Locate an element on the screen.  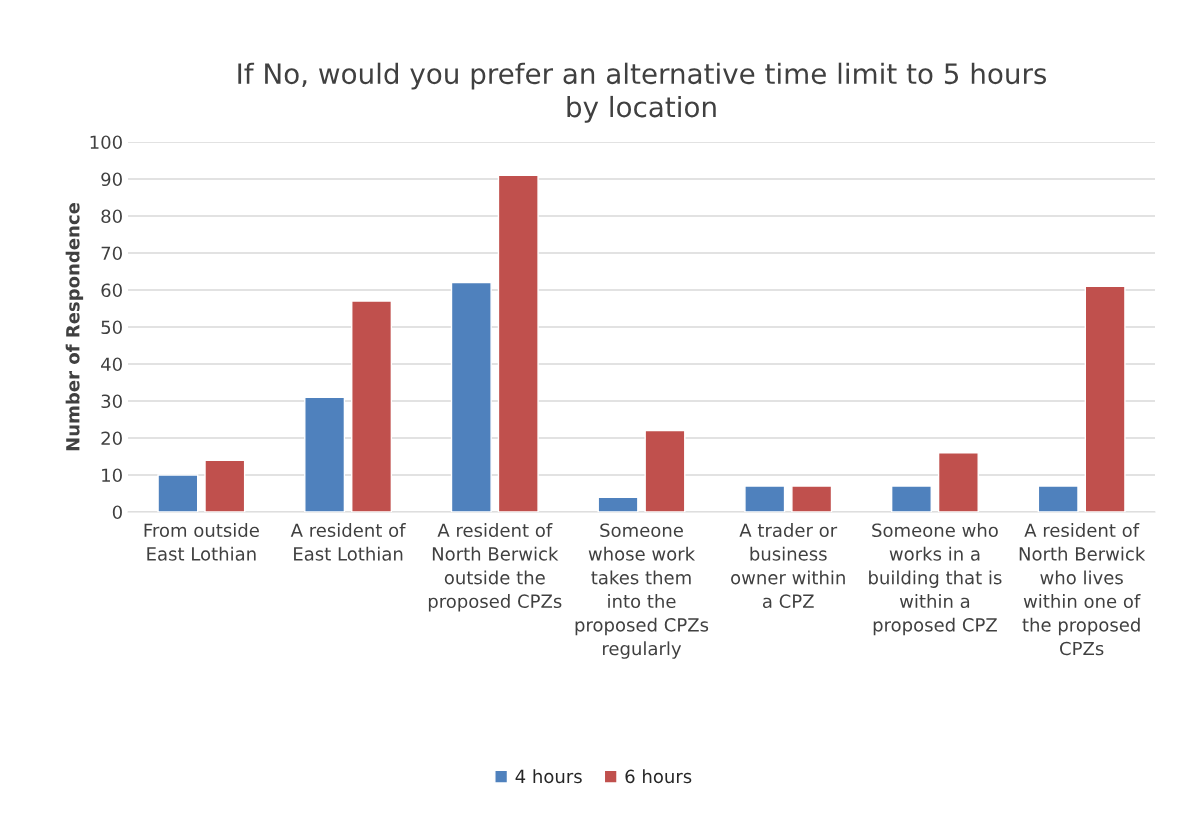
y-tick-label: 60 is located at coordinates (111, 290).